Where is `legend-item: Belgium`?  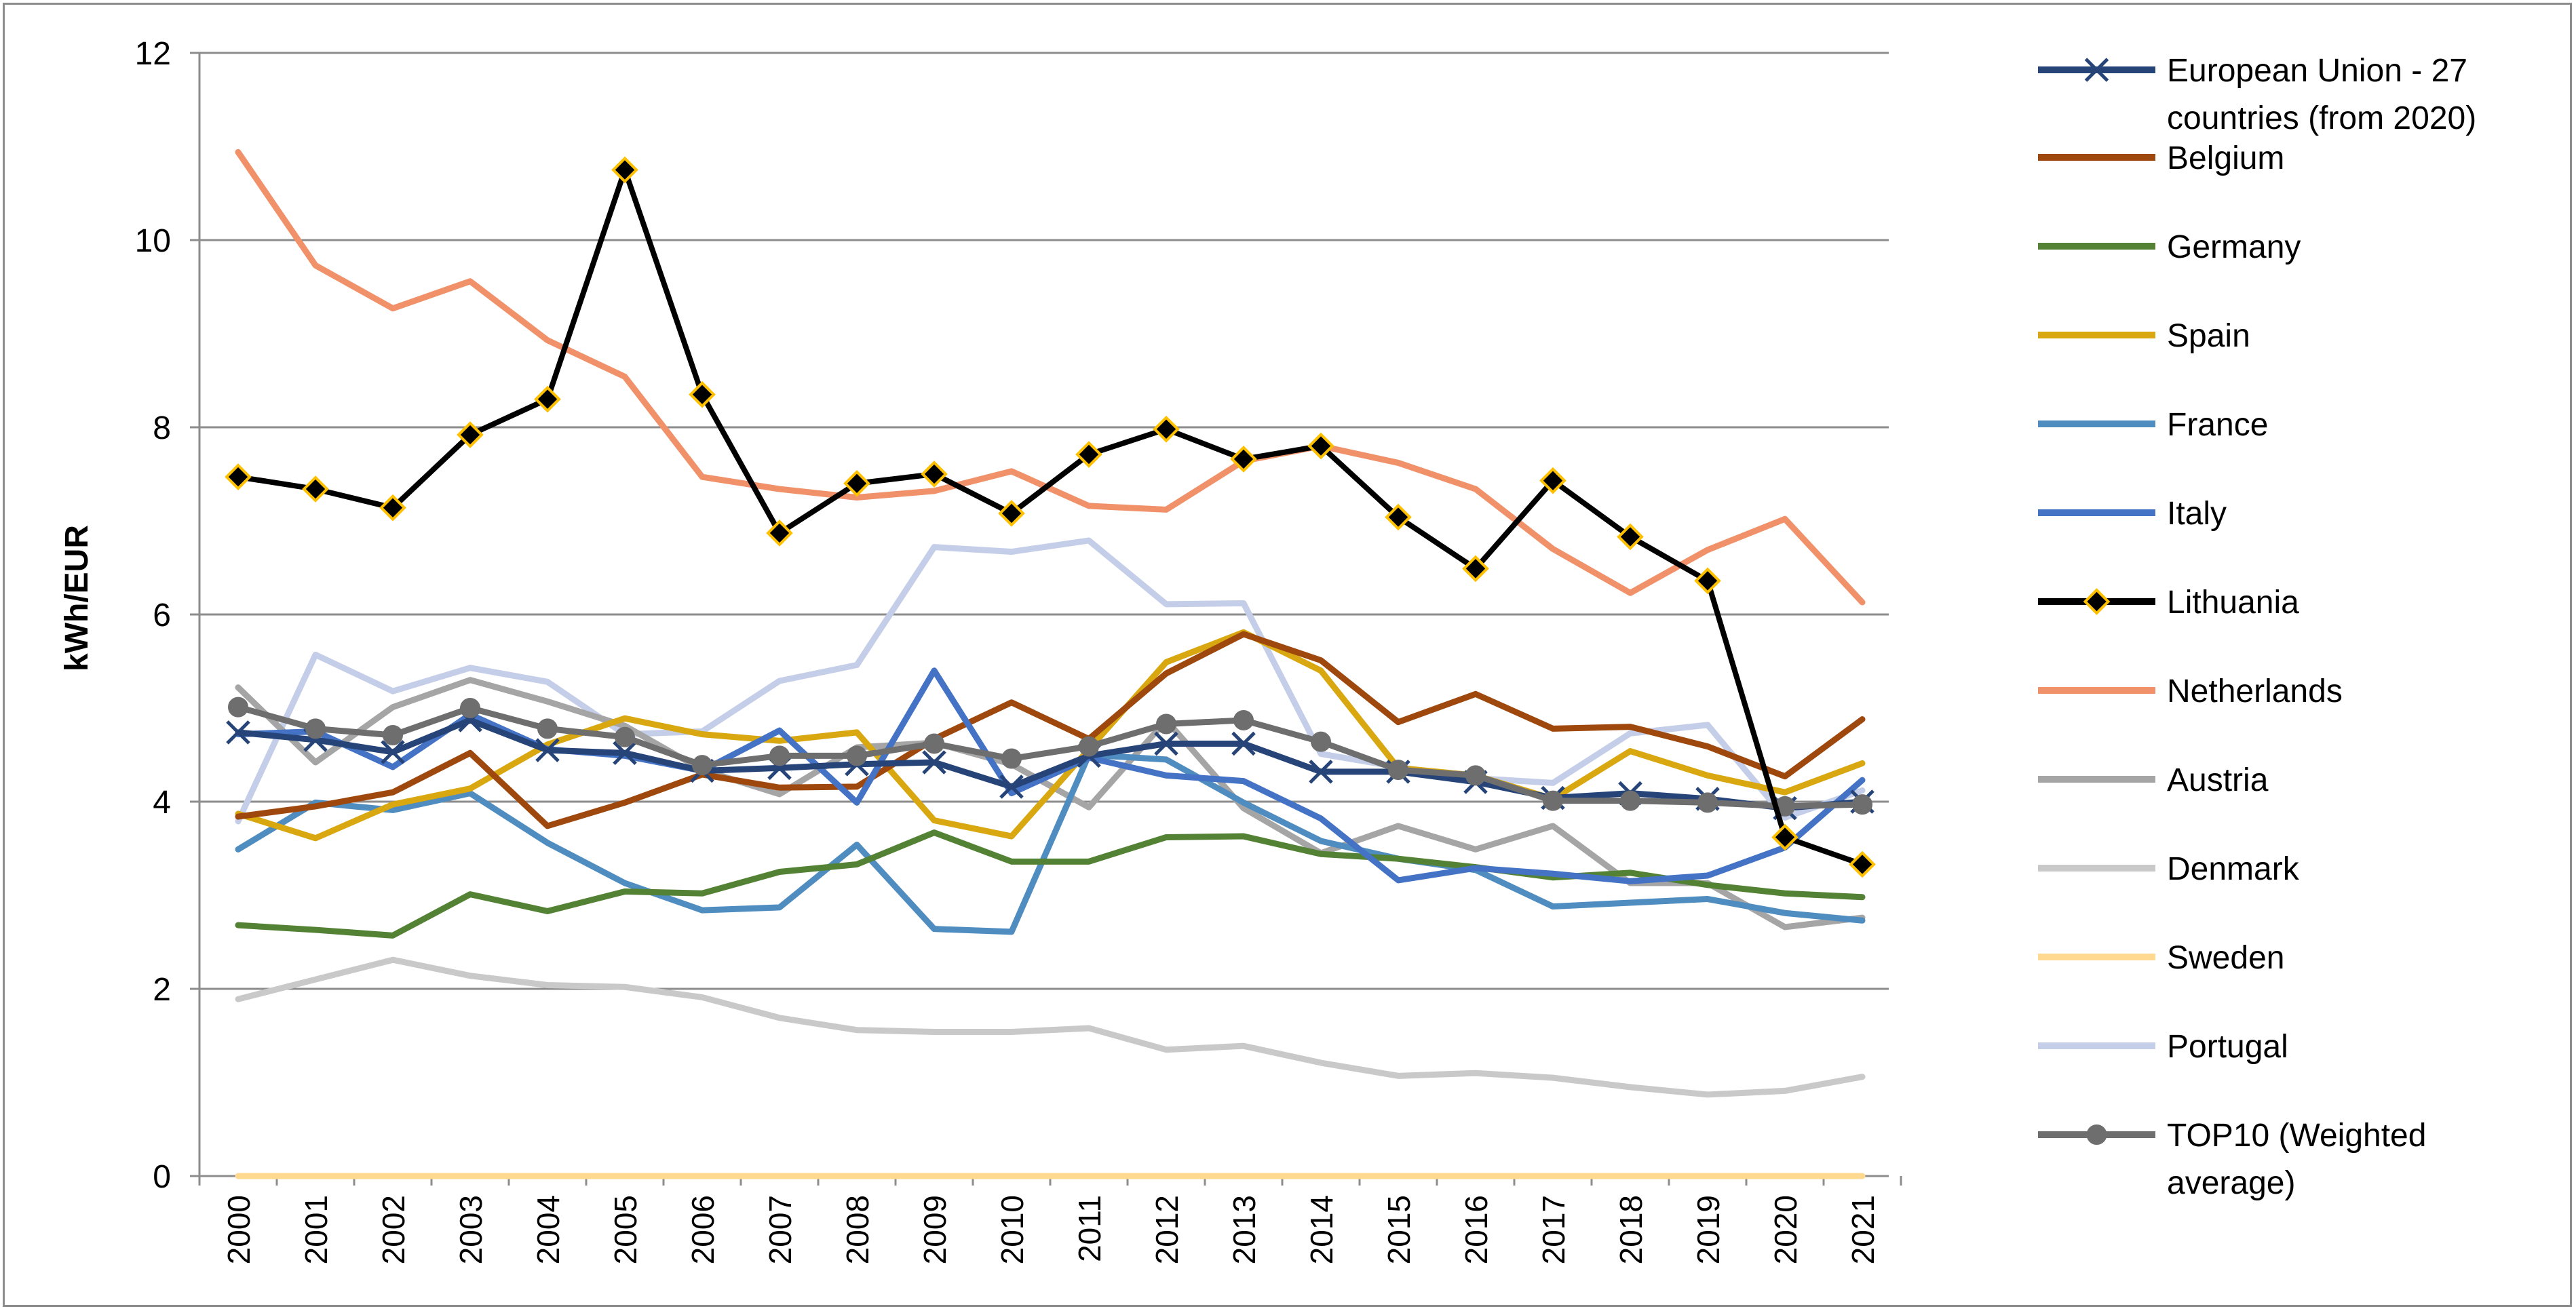
legend-item: Belgium is located at coordinates (2161, 158).